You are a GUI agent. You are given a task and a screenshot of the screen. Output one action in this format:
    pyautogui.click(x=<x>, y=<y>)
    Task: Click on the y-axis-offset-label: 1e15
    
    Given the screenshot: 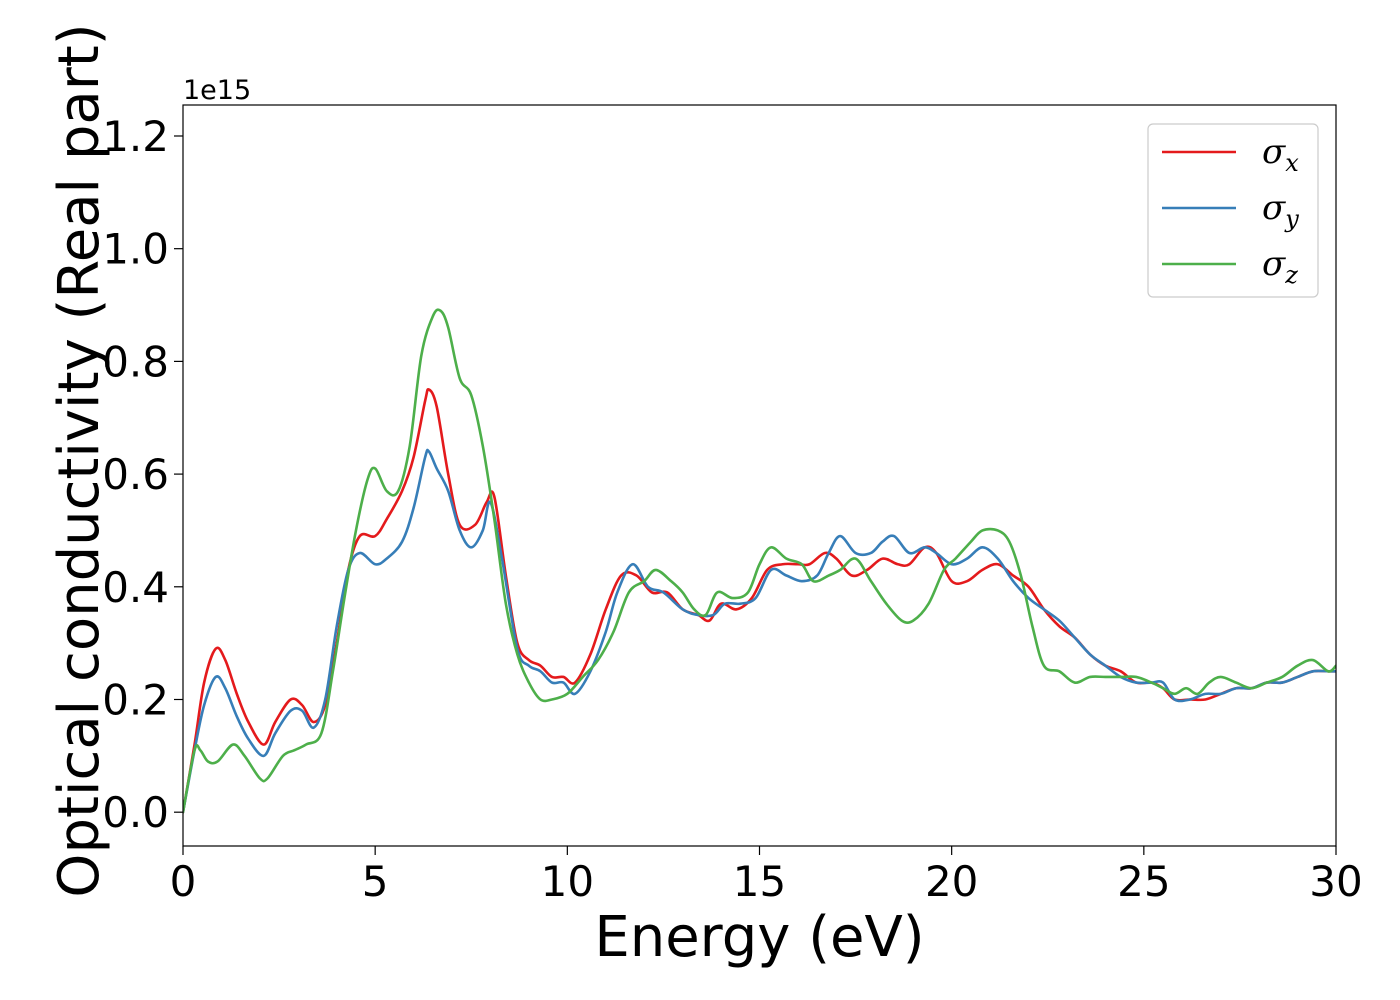 What is the action you would take?
    pyautogui.click(x=217, y=90)
    